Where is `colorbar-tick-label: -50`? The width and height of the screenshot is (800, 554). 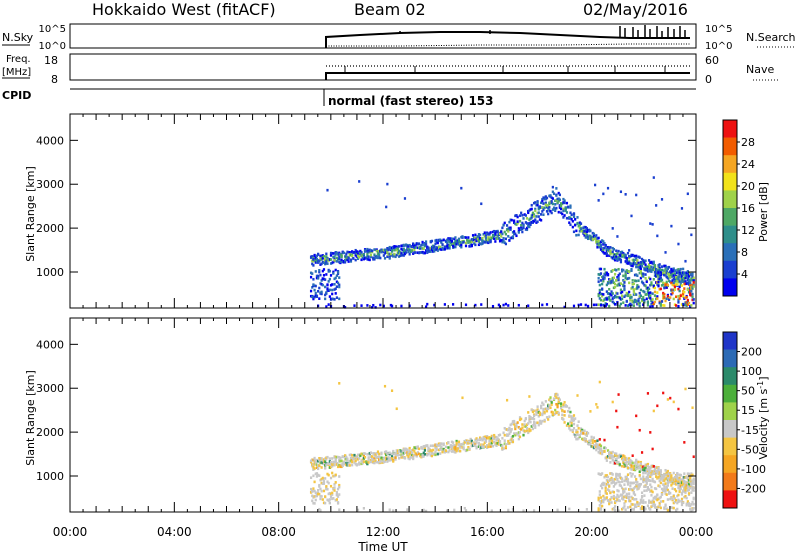
colorbar-tick-label: -50 is located at coordinates (750, 449).